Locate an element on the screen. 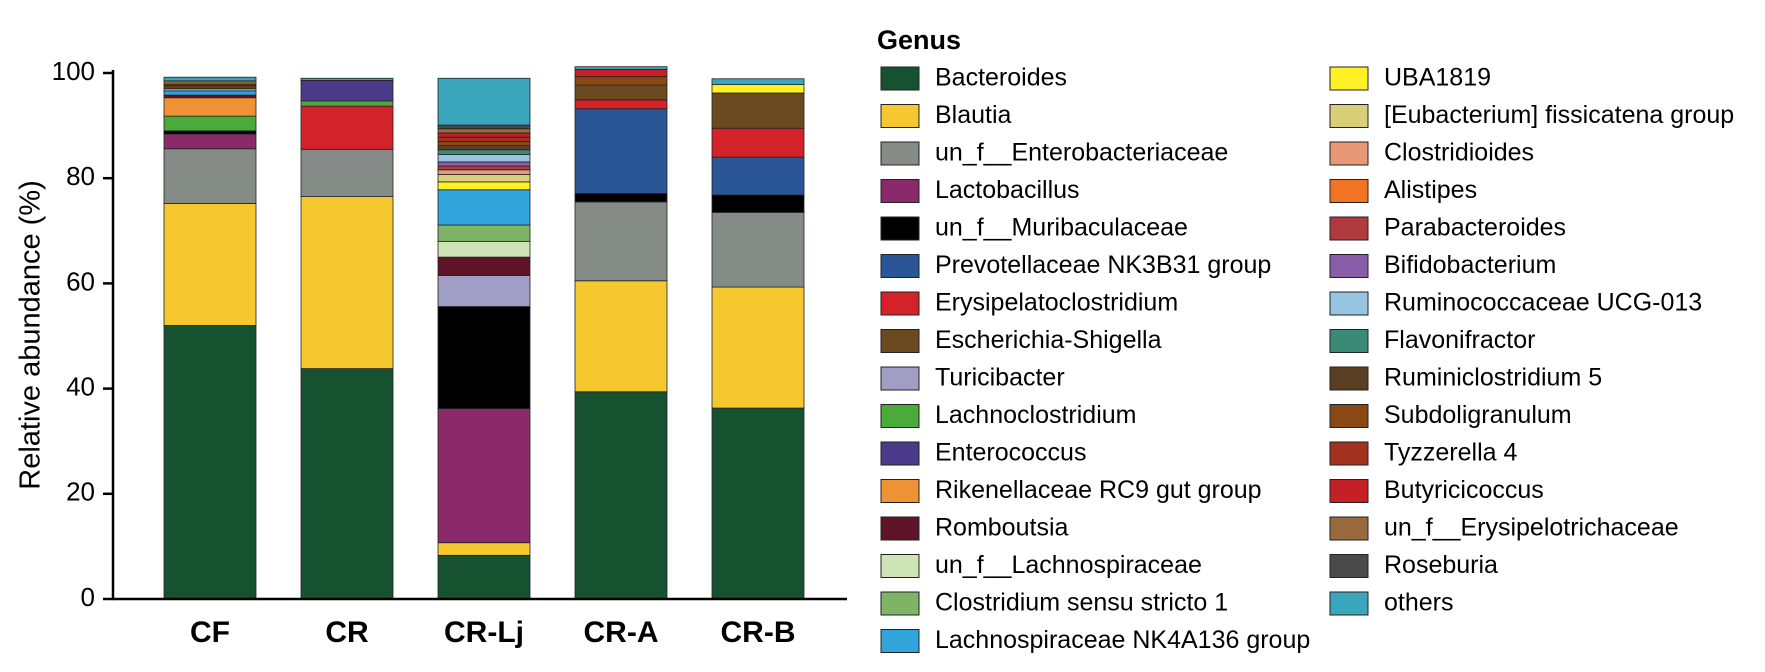  legend-label: Parabacteroides is located at coordinates (1475, 228).